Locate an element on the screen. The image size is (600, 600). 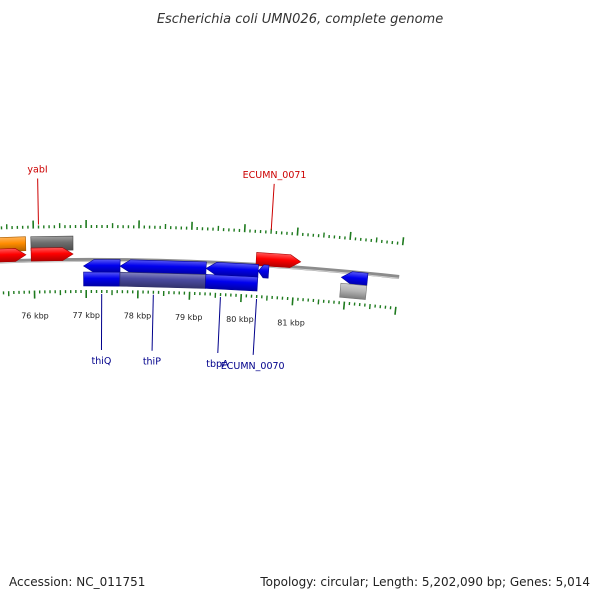
gene-label-thiq: thiQ is located at coordinates (101, 361).